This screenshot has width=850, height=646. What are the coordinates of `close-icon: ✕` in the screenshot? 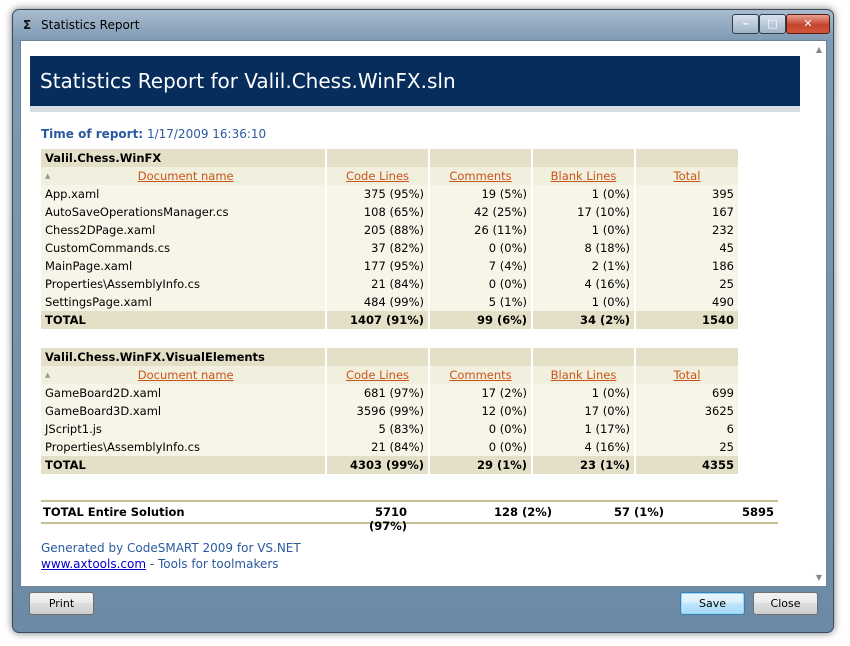 It's located at (808, 23).